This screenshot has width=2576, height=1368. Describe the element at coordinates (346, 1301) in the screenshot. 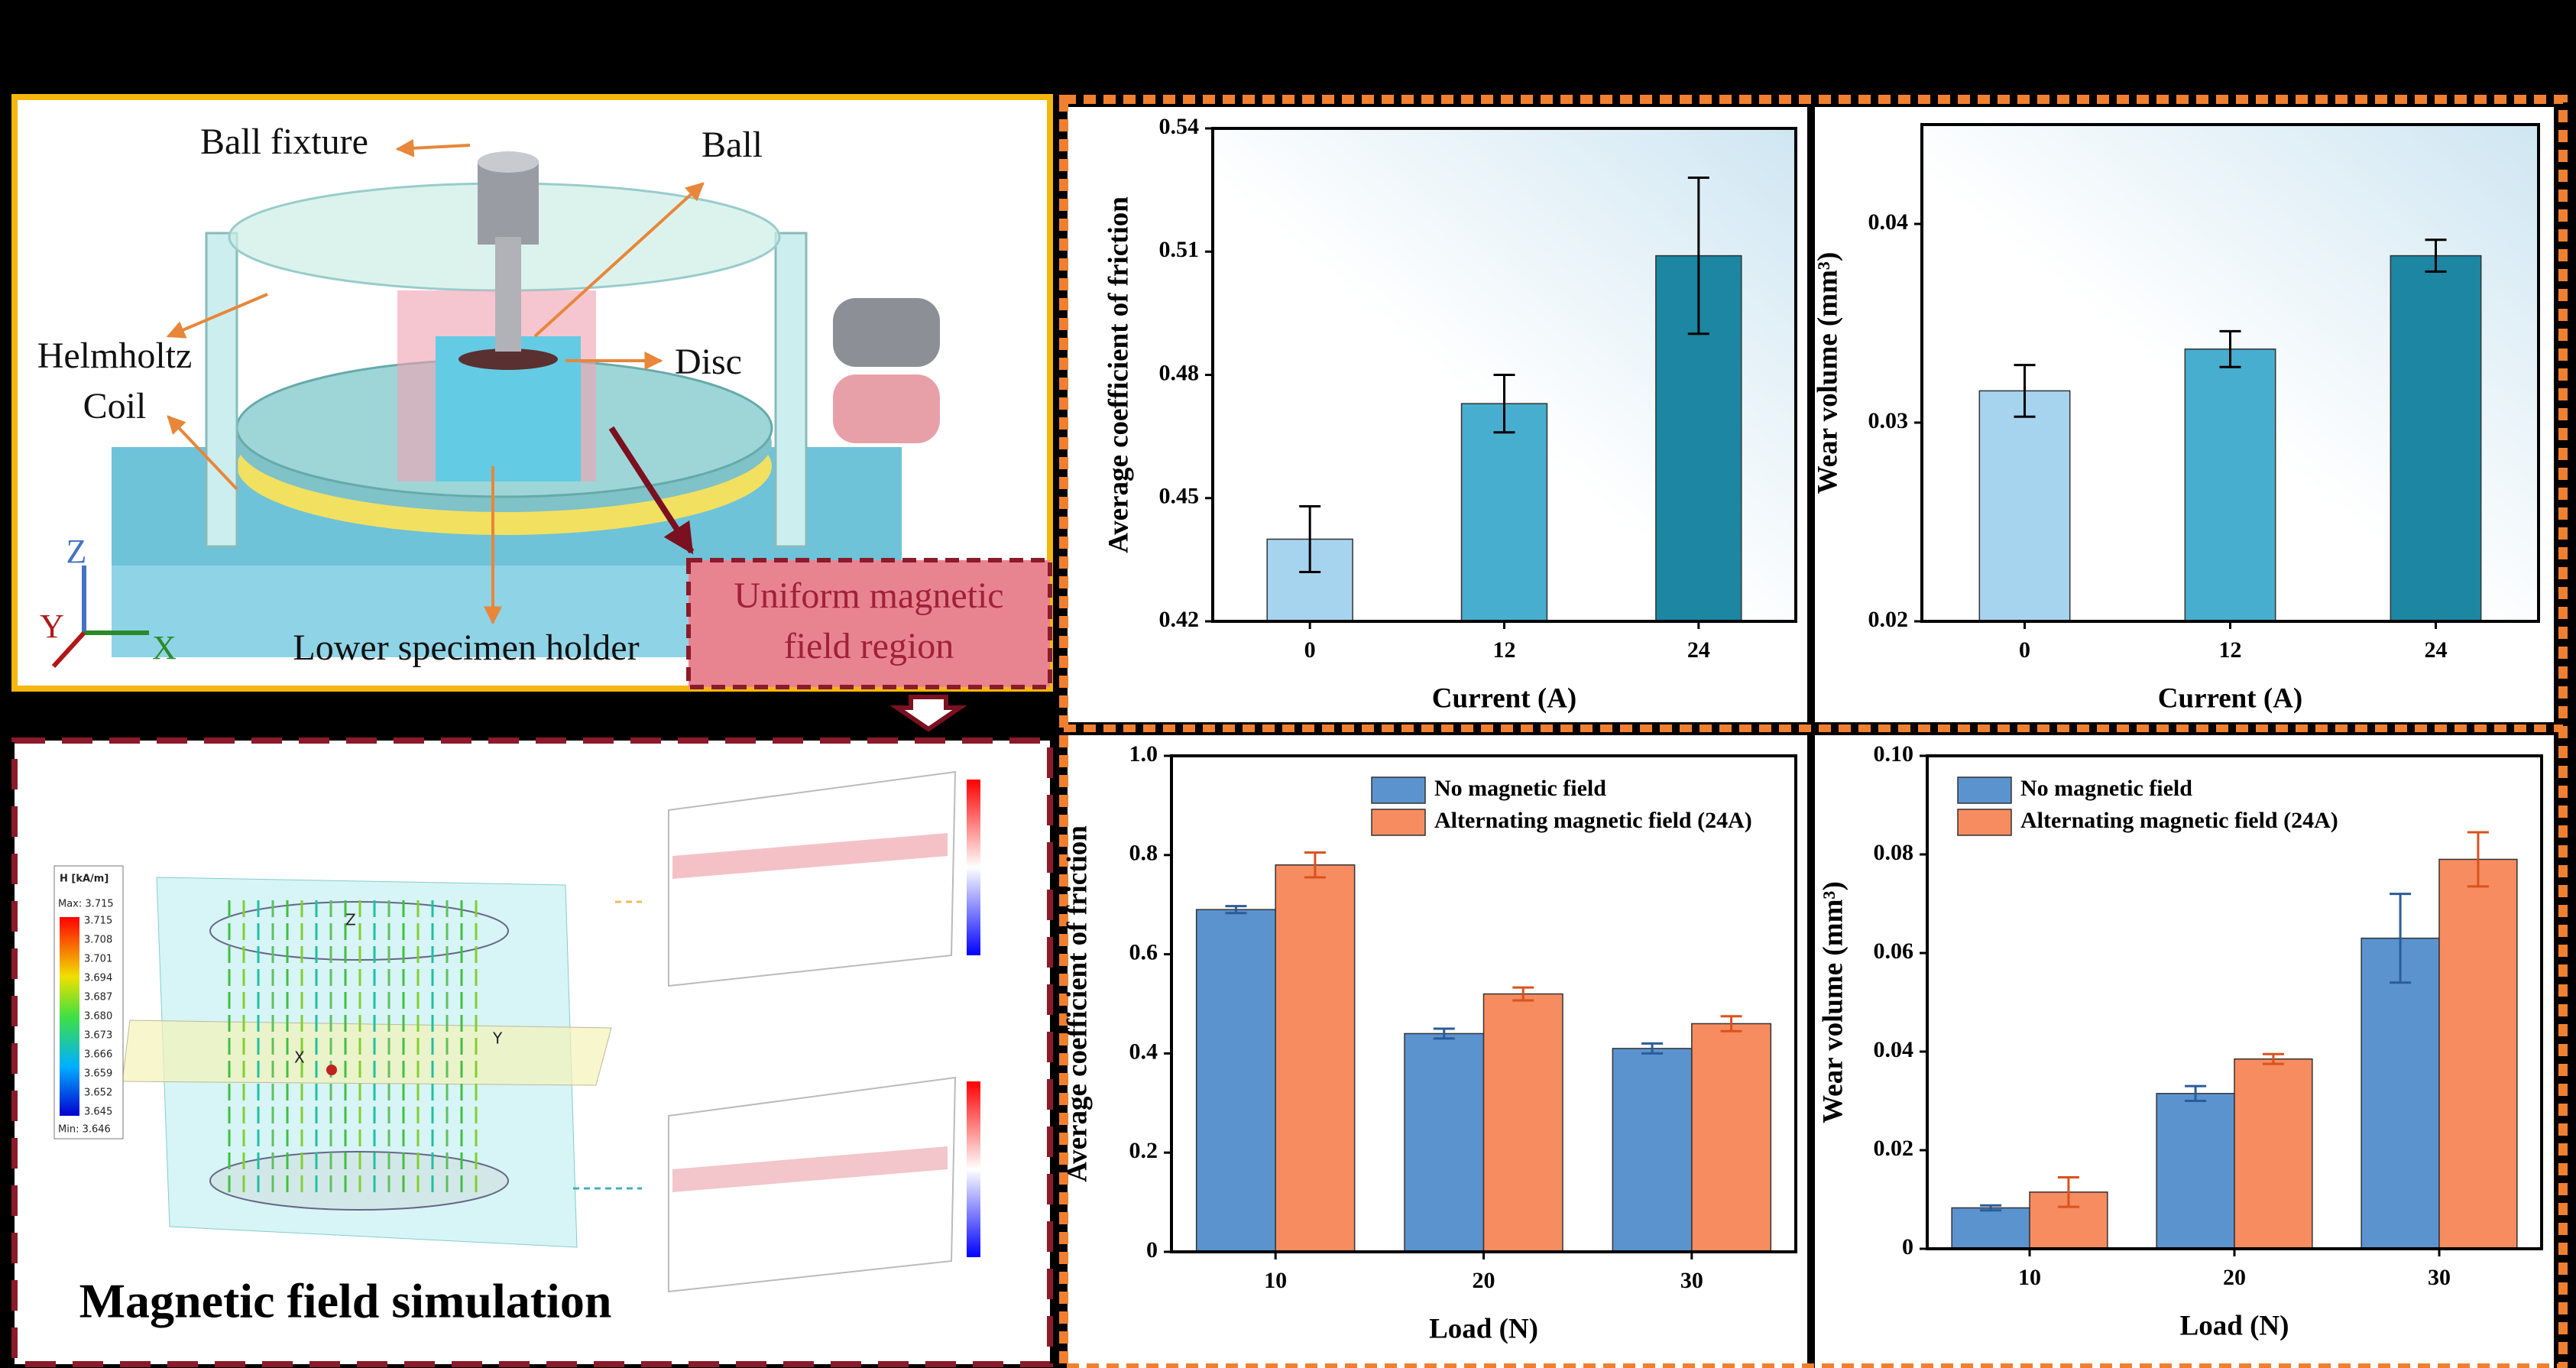

I see `simulation-title: Magnetic field simulation` at that location.